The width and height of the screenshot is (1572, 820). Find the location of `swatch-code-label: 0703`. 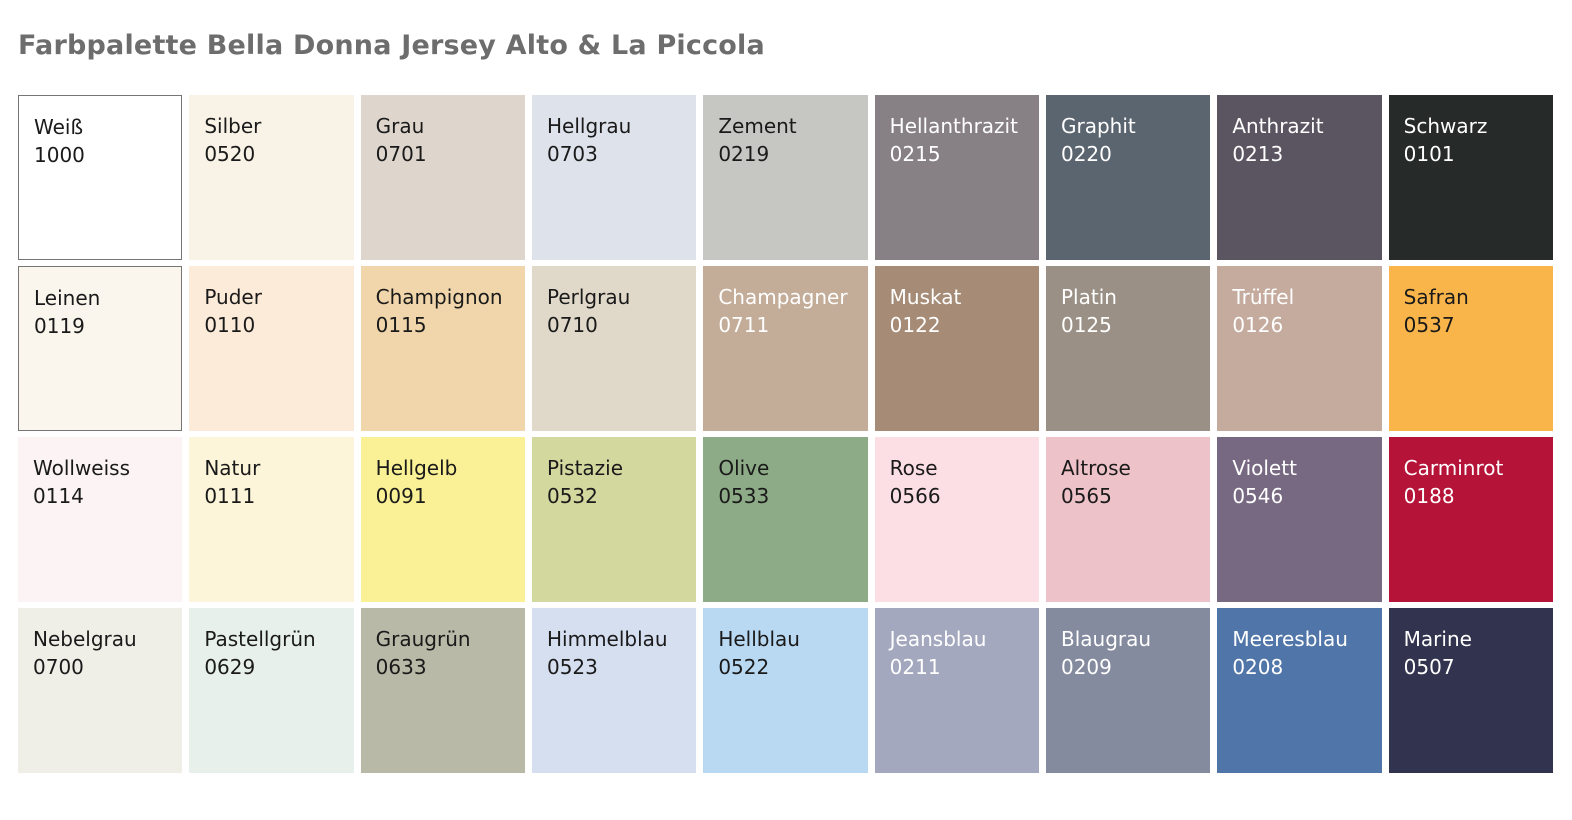

swatch-code-label: 0703 is located at coordinates (572, 154).